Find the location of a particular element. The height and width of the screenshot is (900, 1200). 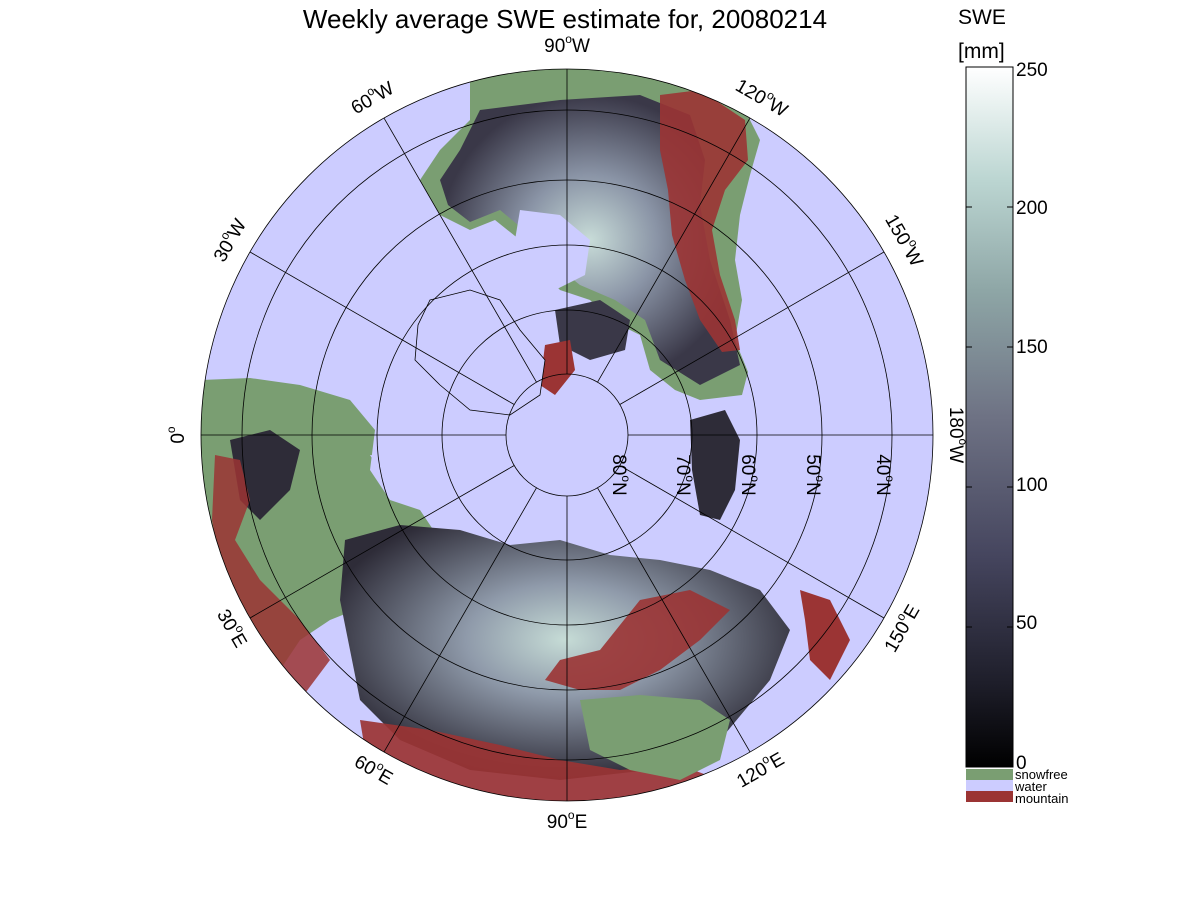

colorbar-tick-label: 0 is located at coordinates (1021, 763).